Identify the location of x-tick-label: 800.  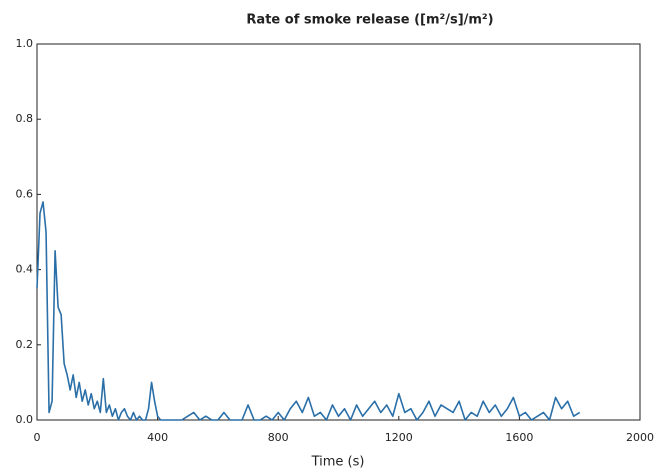
(278, 437).